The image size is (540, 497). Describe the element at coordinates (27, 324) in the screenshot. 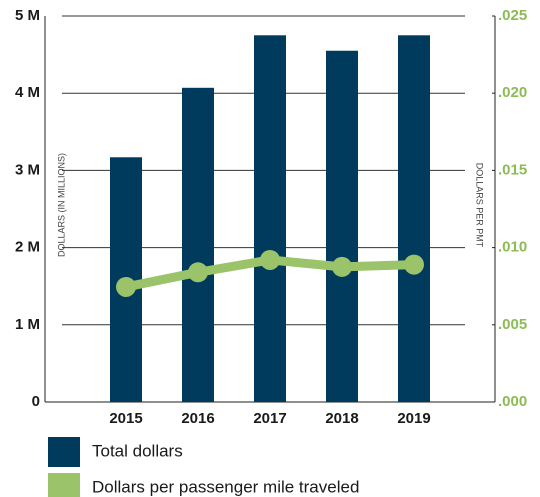

I see `y-tick-label: 1 M` at that location.